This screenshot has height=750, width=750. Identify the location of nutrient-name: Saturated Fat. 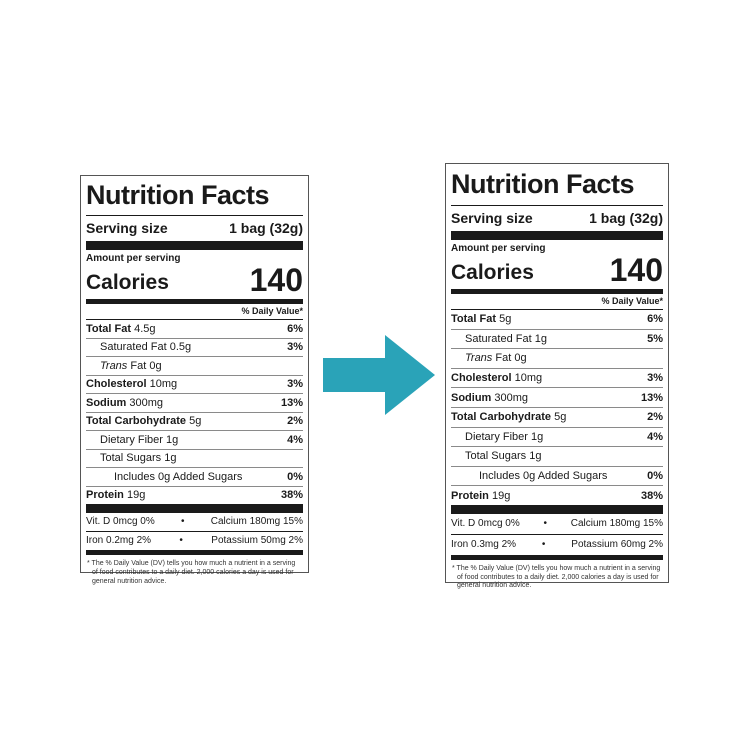
(498, 338).